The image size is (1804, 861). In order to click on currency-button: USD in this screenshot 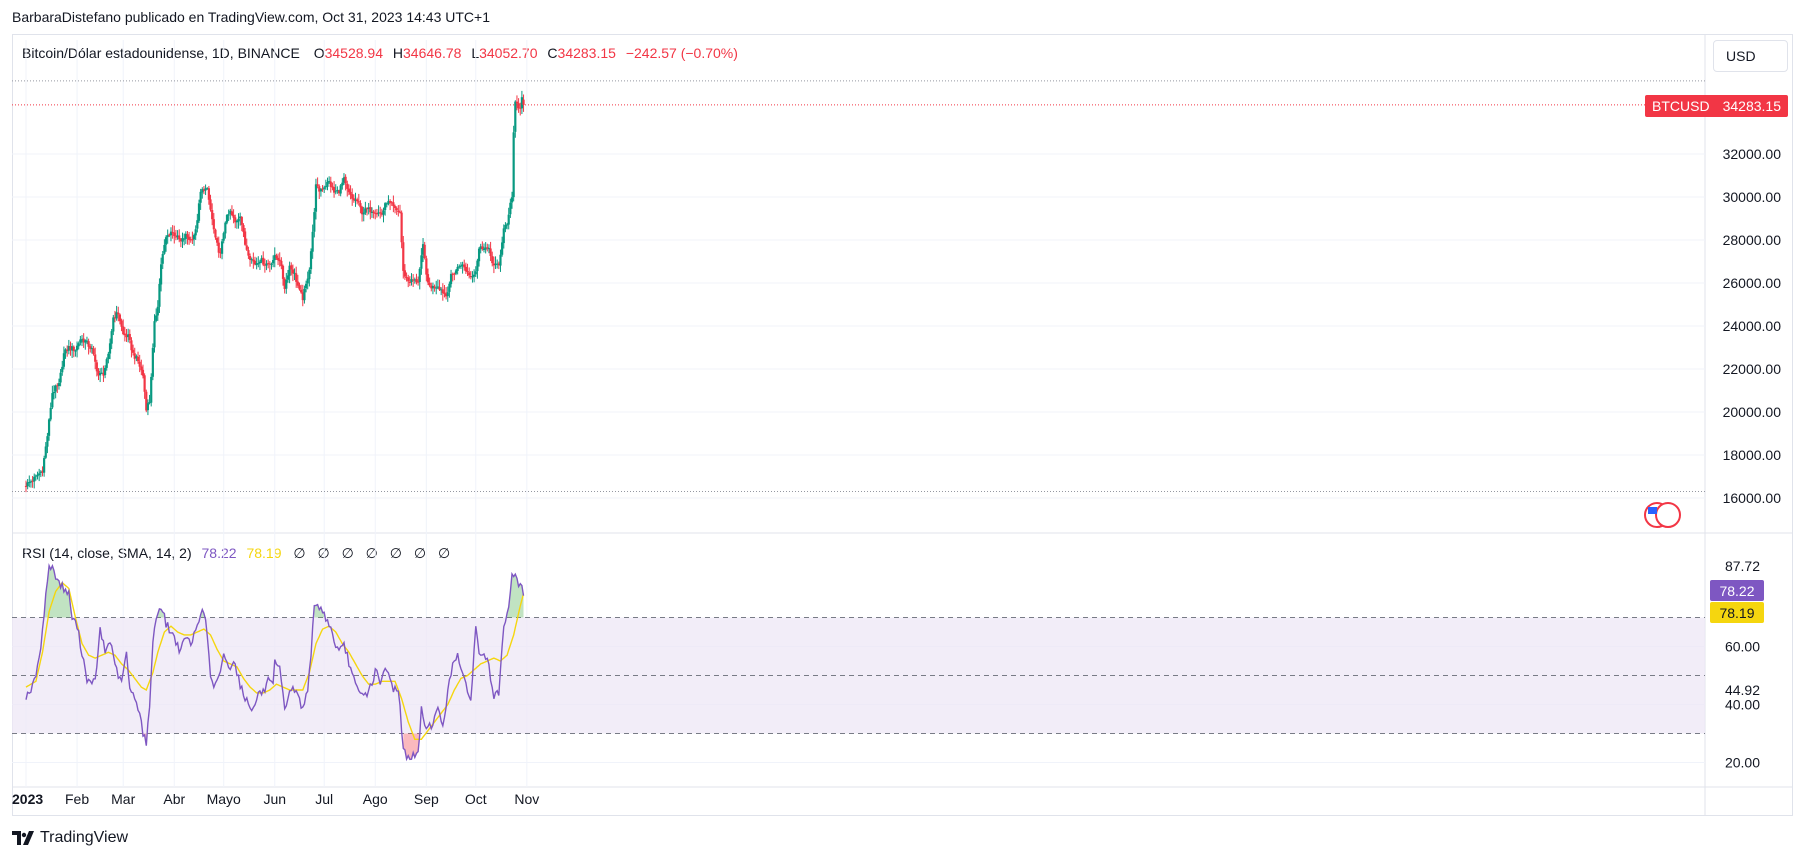, I will do `click(1750, 56)`.